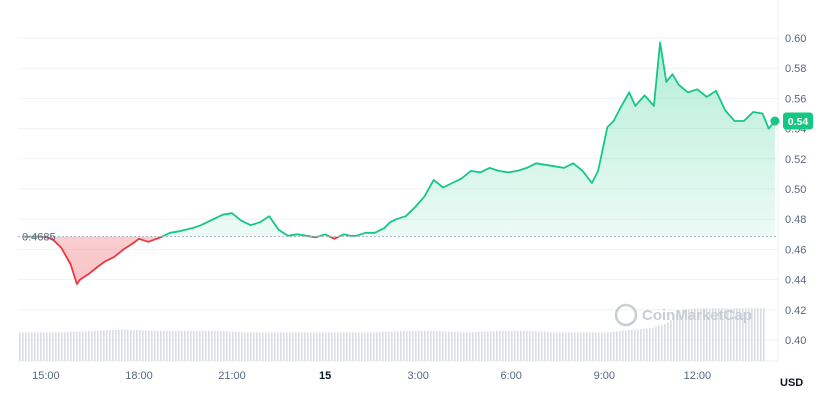 Image resolution: width=825 pixels, height=410 pixels. I want to click on y-tick-label: 0.40, so click(795, 341).